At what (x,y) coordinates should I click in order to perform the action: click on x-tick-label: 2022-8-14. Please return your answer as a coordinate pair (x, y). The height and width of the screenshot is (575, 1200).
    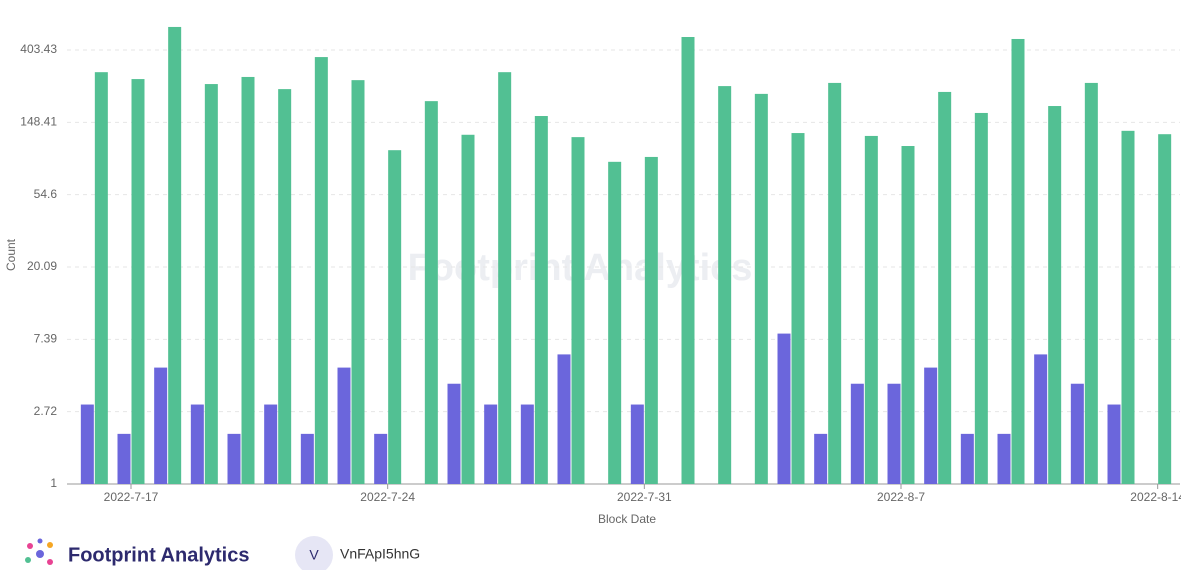
    Looking at the image, I should click on (1157, 497).